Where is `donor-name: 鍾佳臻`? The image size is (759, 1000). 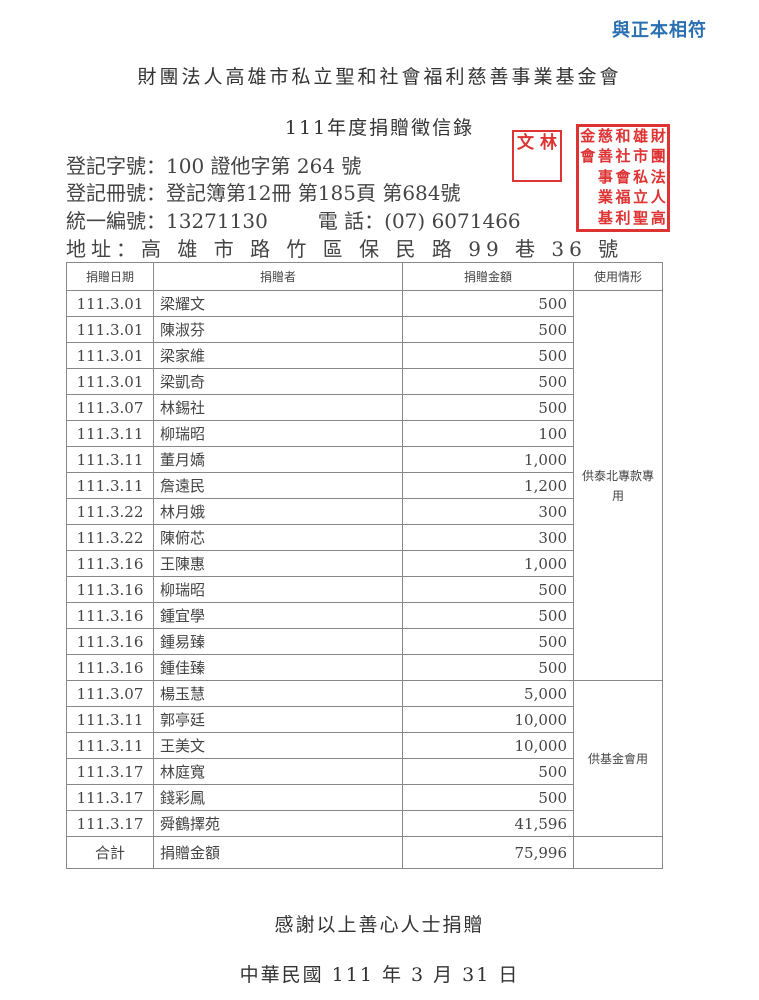
donor-name: 鍾佳臻 is located at coordinates (278, 667).